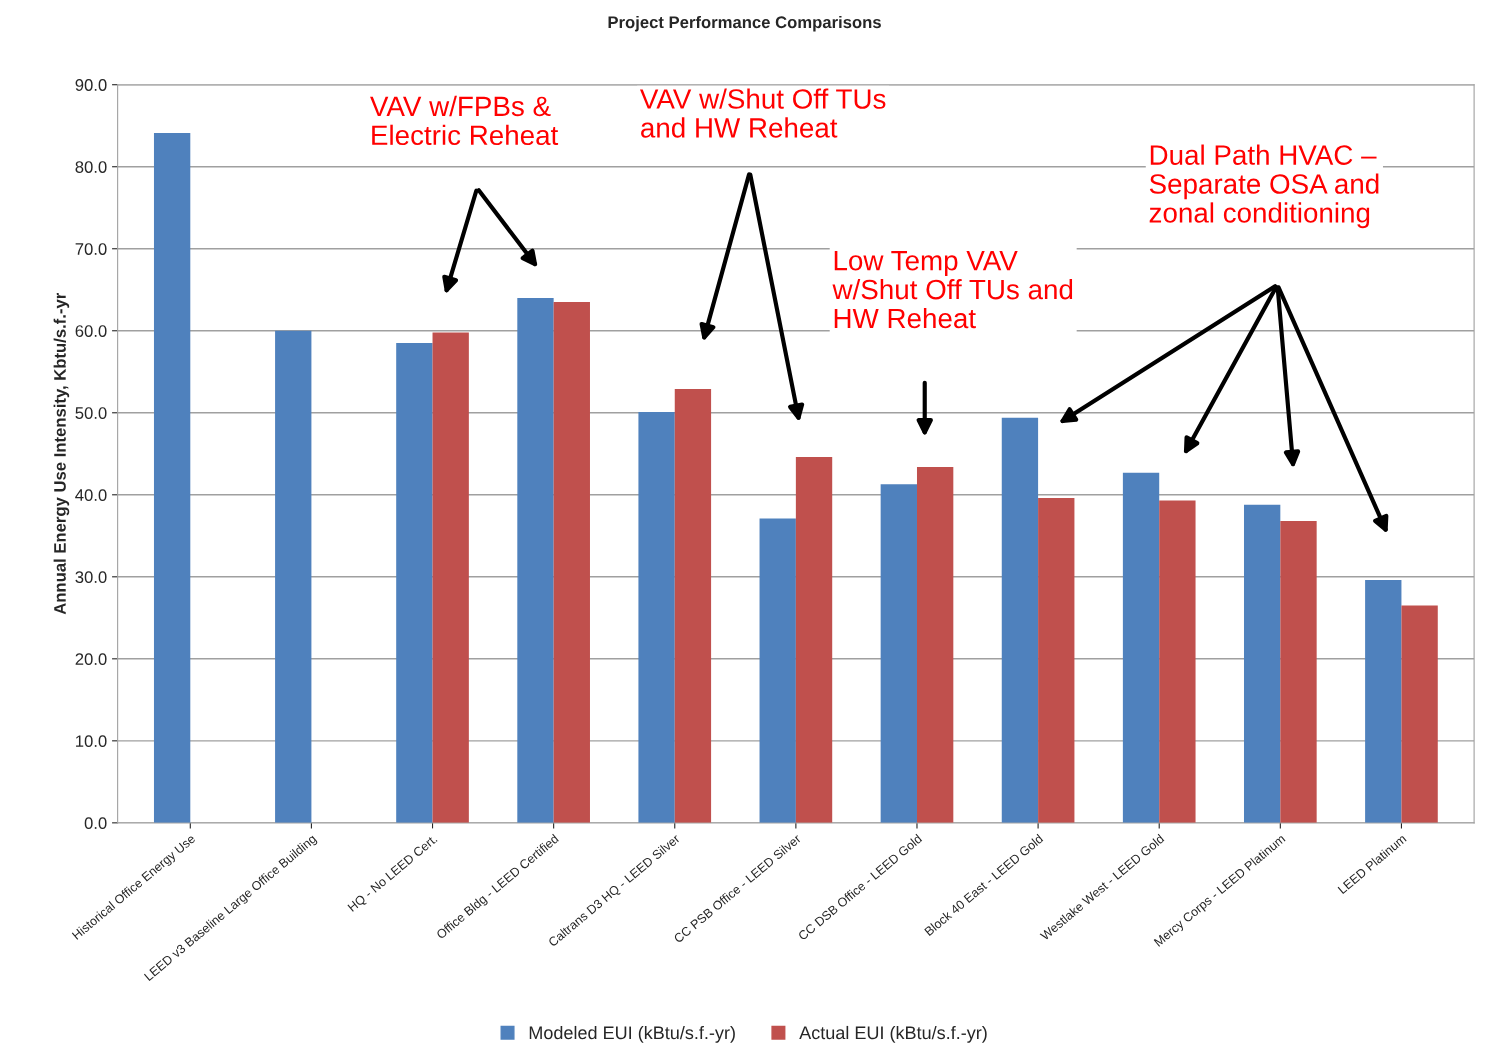 The width and height of the screenshot is (1489, 1059). Describe the element at coordinates (91, 495) in the screenshot. I see `y-tick-label: 40.0` at that location.